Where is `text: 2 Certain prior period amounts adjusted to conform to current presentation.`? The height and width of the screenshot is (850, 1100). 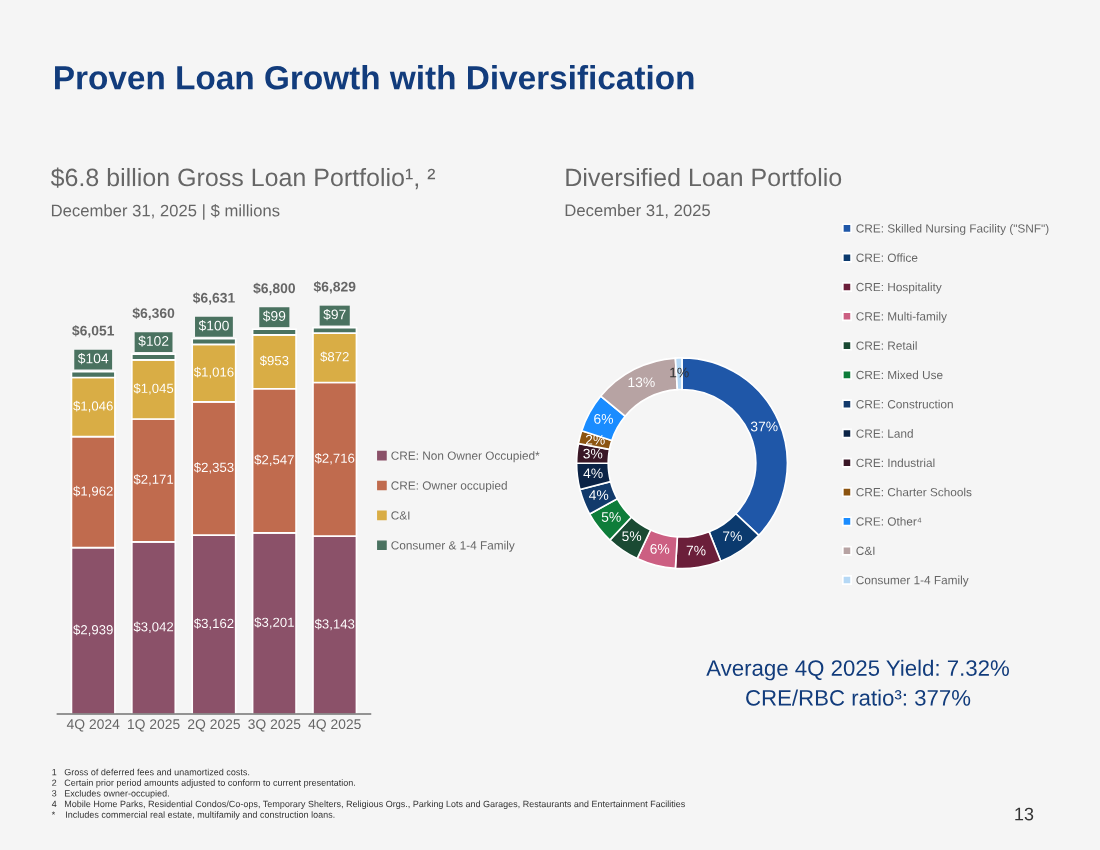 text: 2 Certain prior period amounts adjusted to conform to current presentation. is located at coordinates (203, 783).